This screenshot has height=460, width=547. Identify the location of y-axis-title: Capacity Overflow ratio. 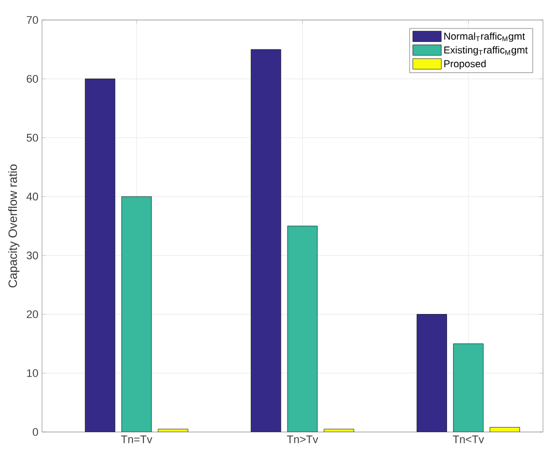
(14, 226).